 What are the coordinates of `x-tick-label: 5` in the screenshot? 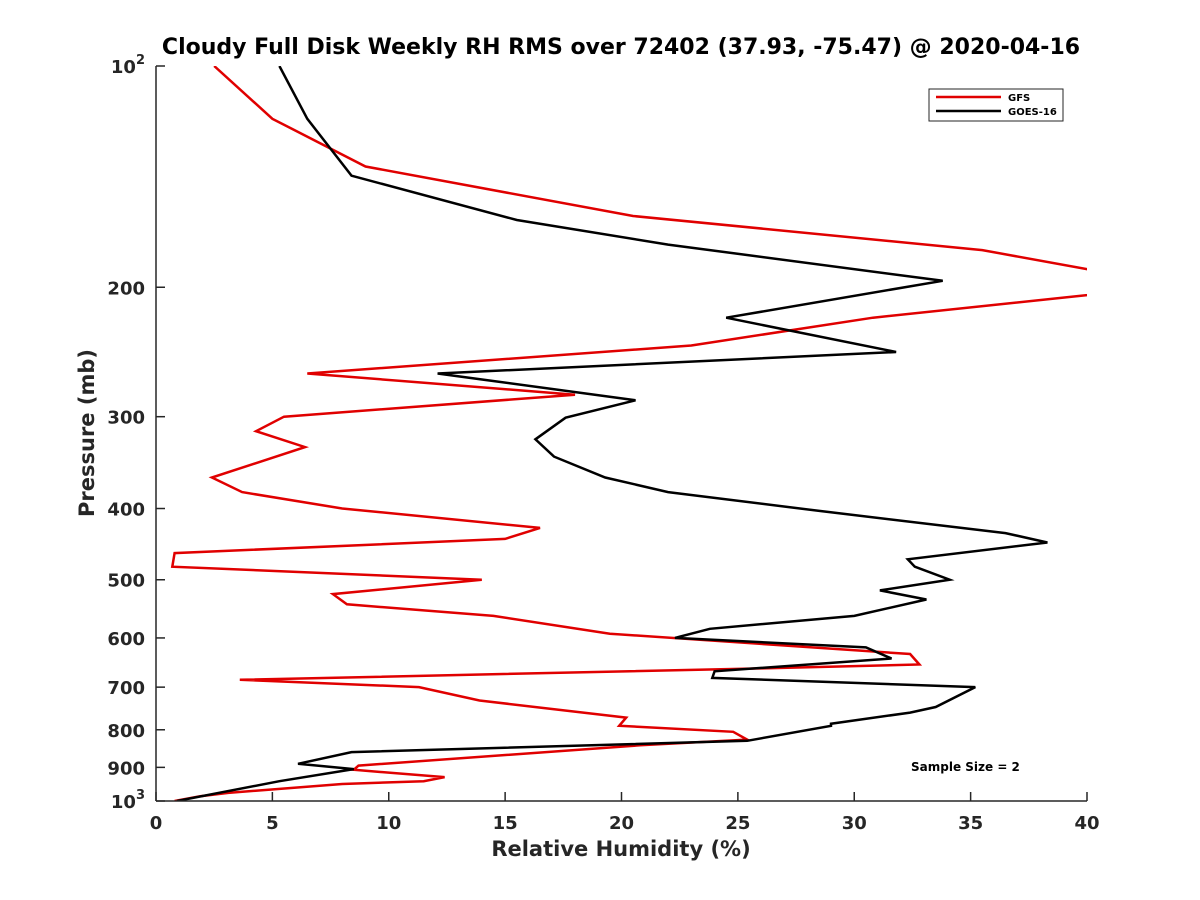 It's located at (272, 823).